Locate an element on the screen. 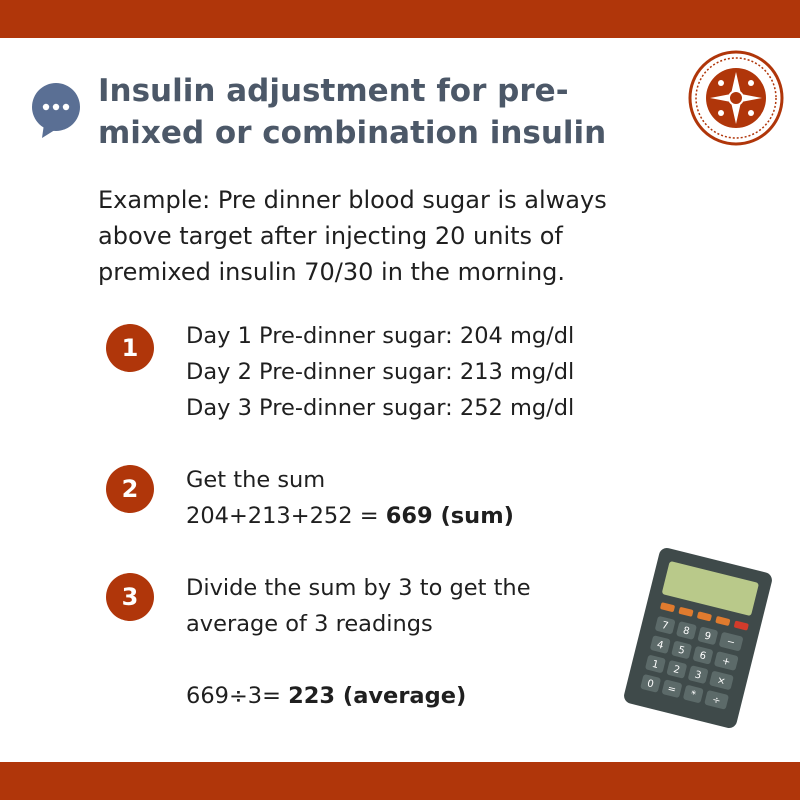 The height and width of the screenshot is (800, 800). svg-text: 3 is located at coordinates (697, 675).